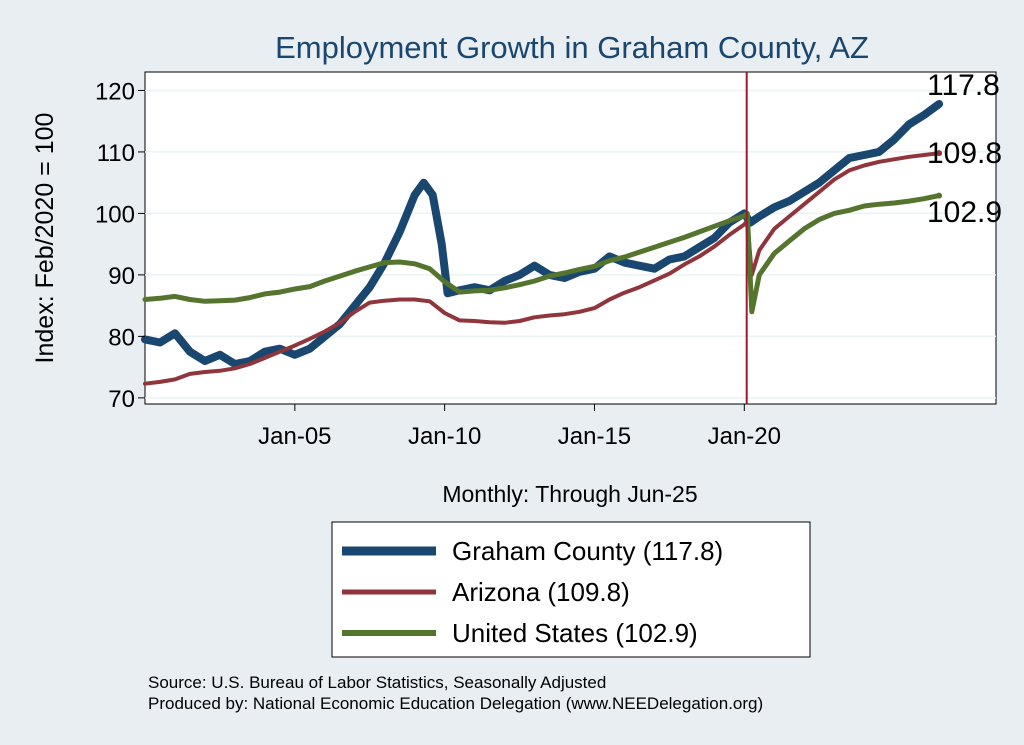 The width and height of the screenshot is (1024, 745). I want to click on legend-label: Arizona (109.8), so click(541, 592).